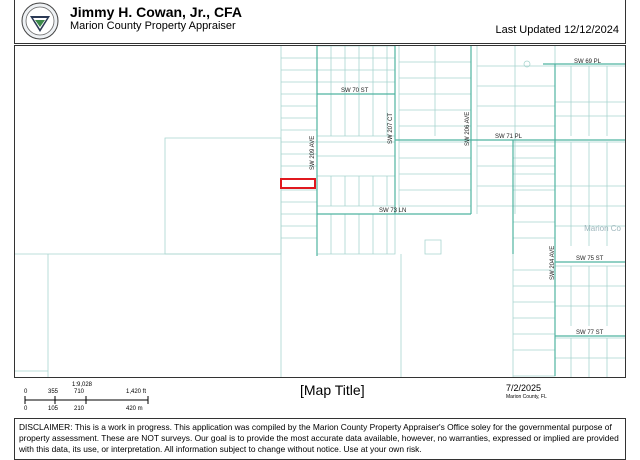  Describe the element at coordinates (588, 62) in the screenshot. I see `street-label: SW 69 PL` at that location.